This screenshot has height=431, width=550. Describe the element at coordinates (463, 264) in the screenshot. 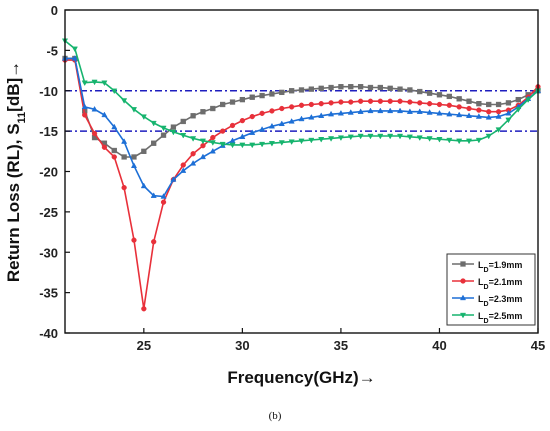

I see `legend-0-point-legend` at that location.